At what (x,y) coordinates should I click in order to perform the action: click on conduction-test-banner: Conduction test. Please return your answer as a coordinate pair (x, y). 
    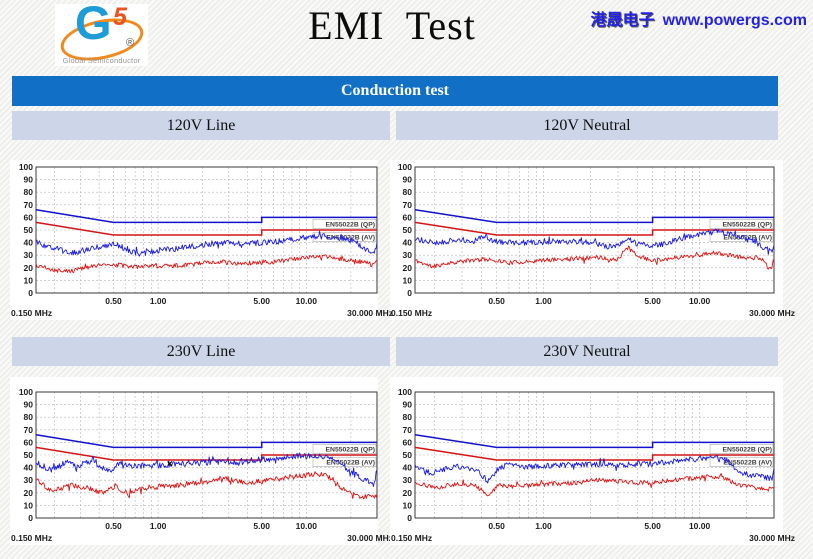
    Looking at the image, I should click on (395, 91).